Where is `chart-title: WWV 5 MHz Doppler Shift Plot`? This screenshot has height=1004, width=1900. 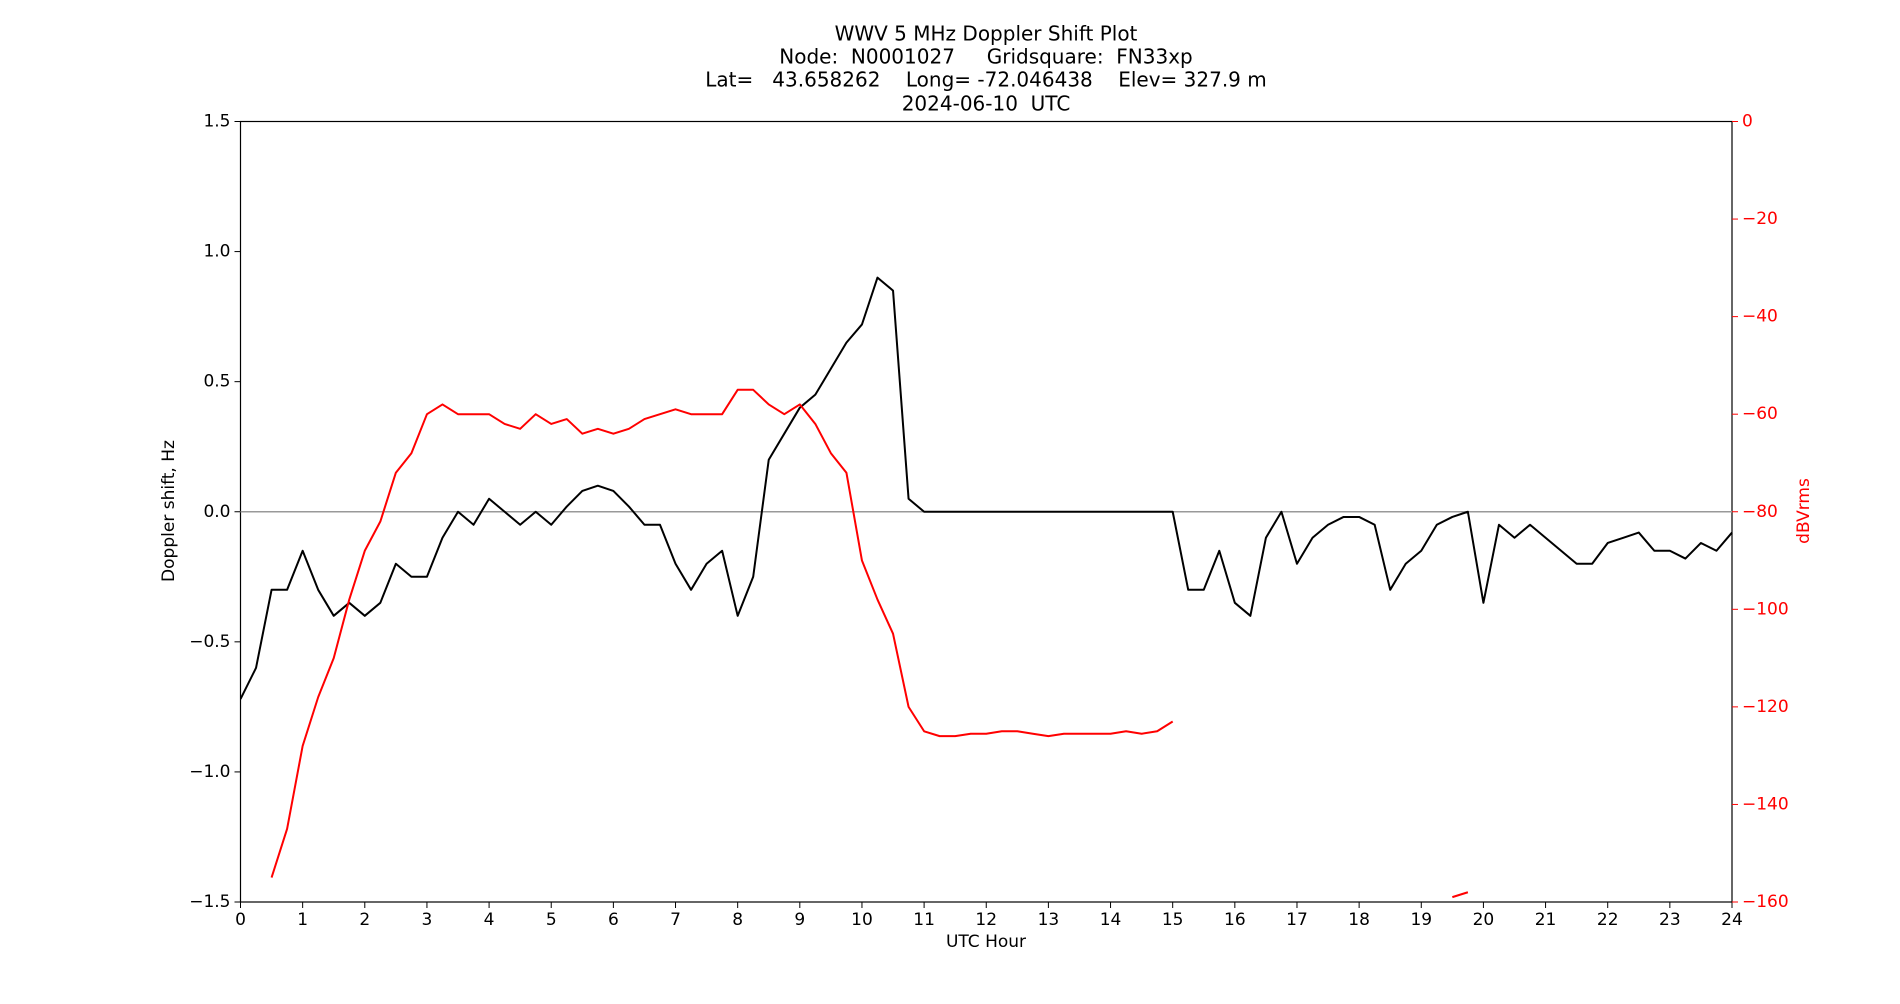
chart-title: WWV 5 MHz Doppler Shift Plot is located at coordinates (986, 34).